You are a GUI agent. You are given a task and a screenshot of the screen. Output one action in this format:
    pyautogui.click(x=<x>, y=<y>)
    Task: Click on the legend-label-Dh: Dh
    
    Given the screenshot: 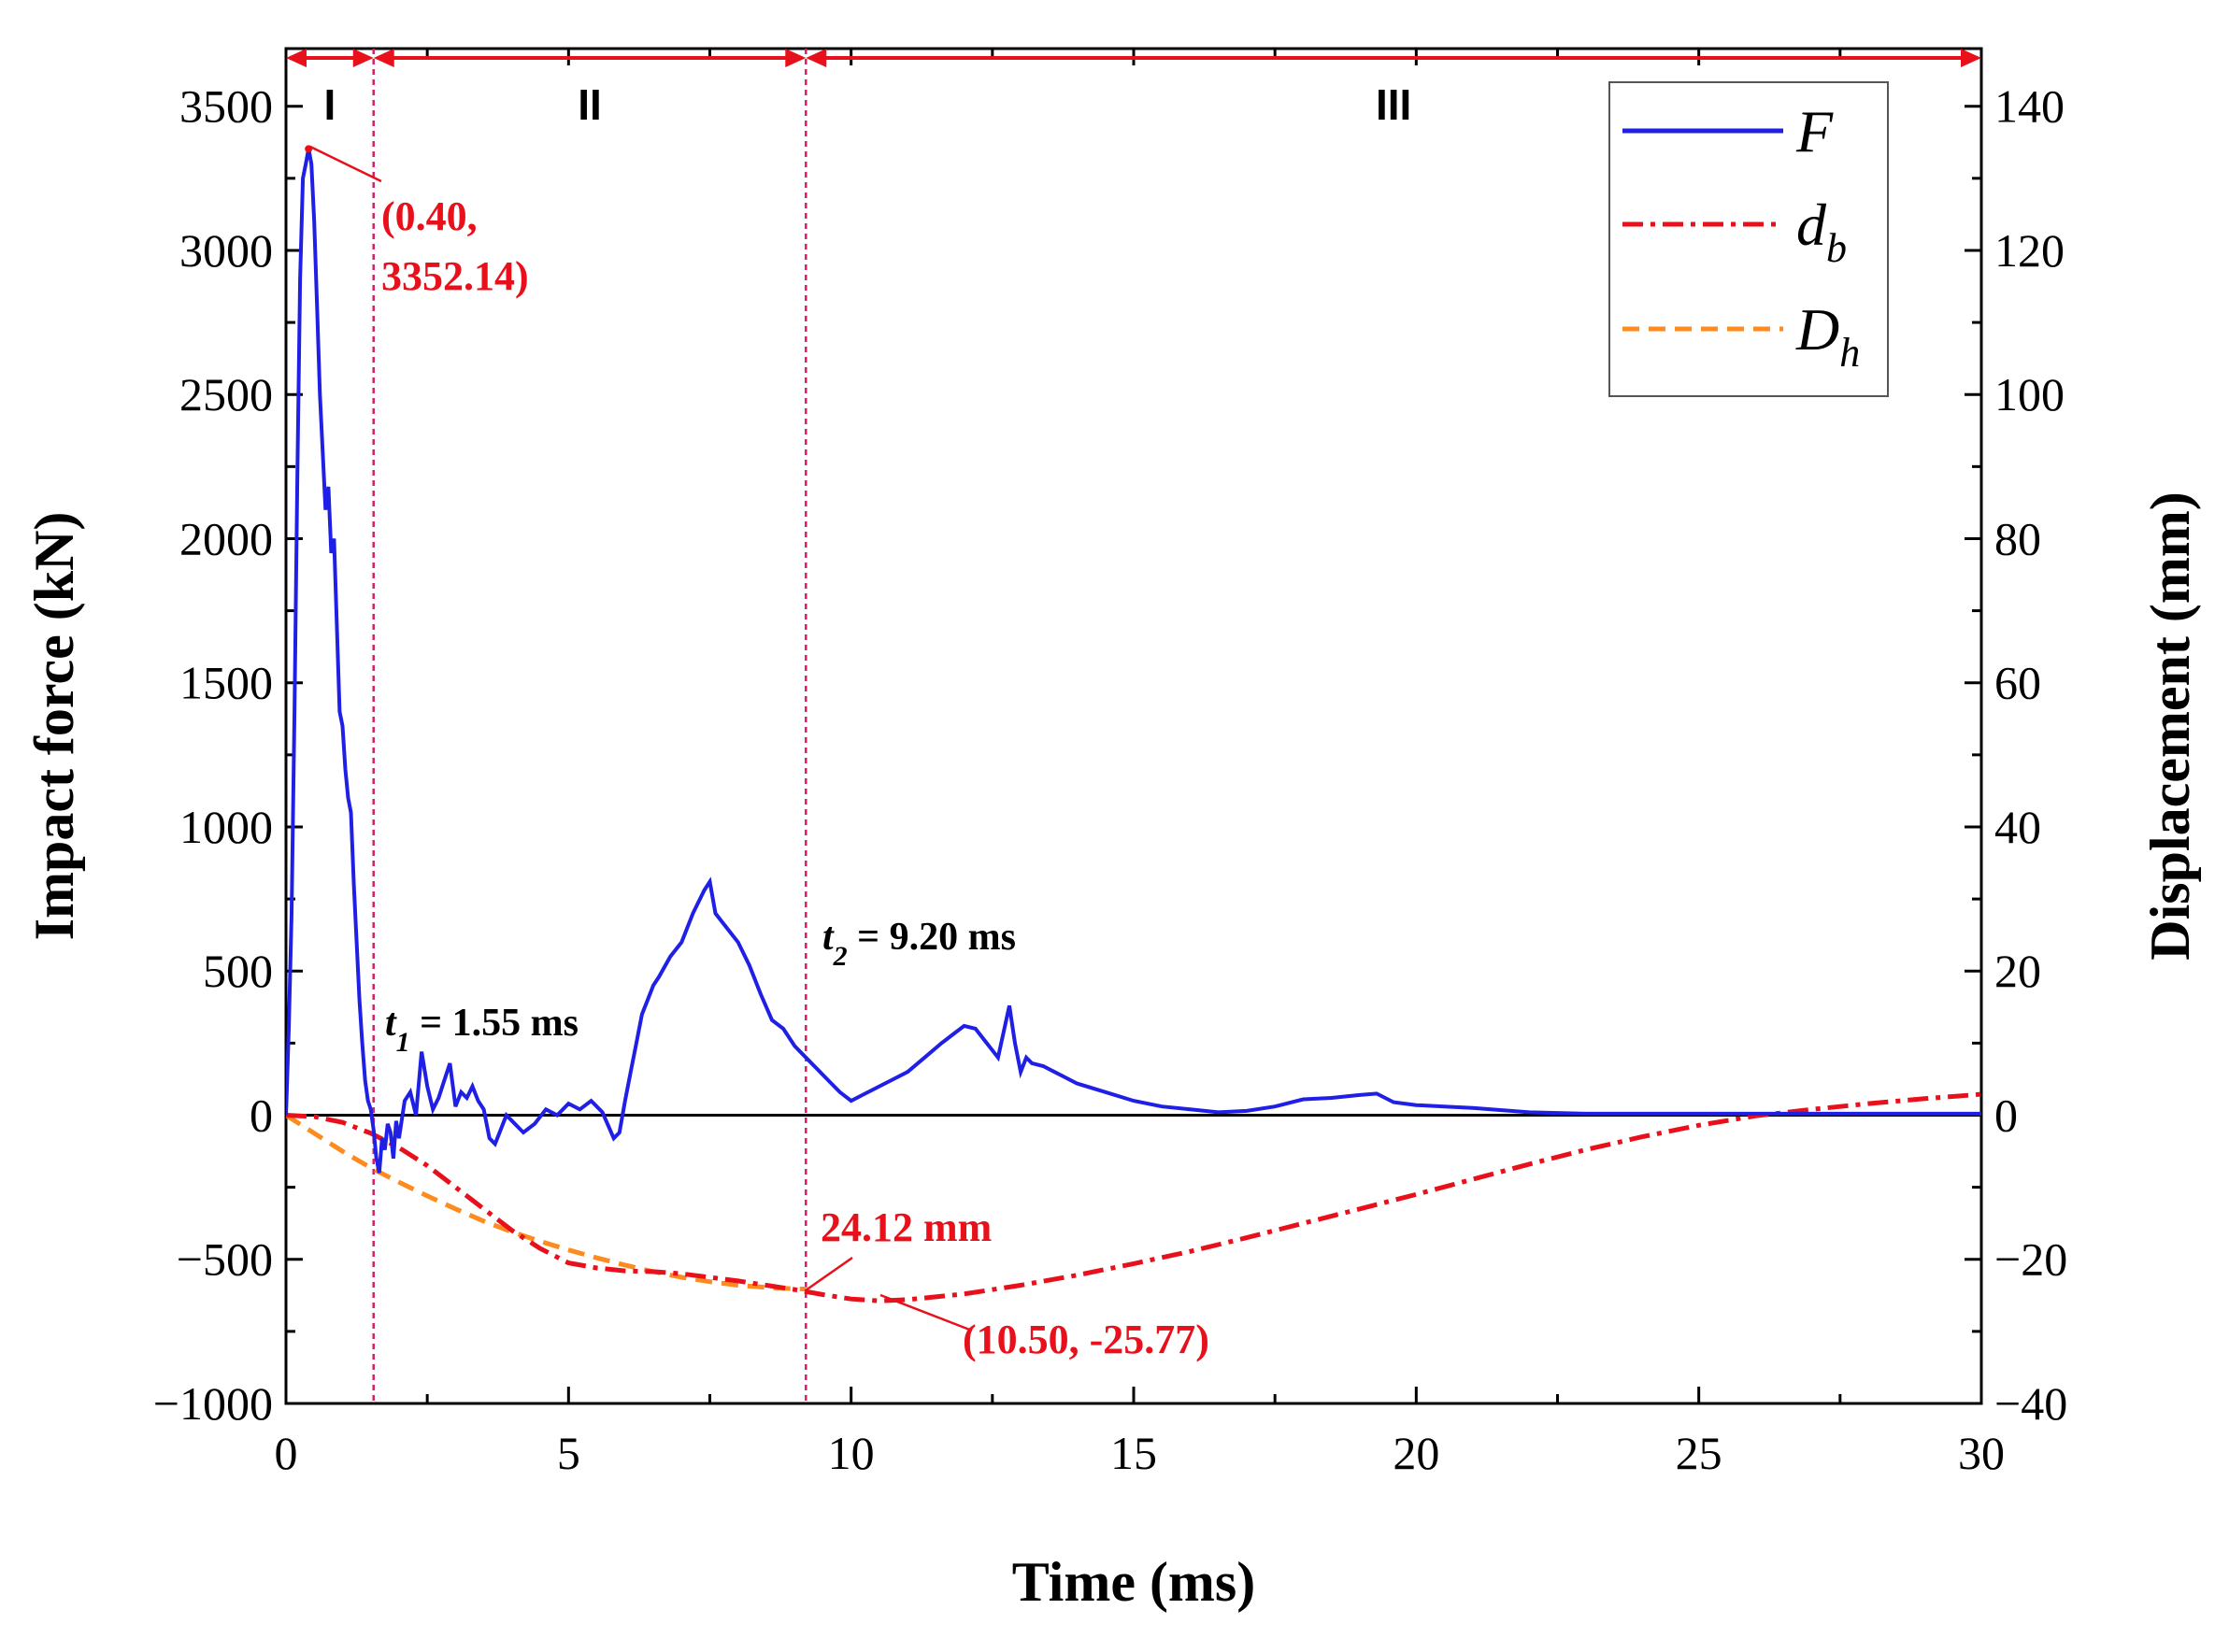 What is the action you would take?
    pyautogui.click(x=1828, y=336)
    